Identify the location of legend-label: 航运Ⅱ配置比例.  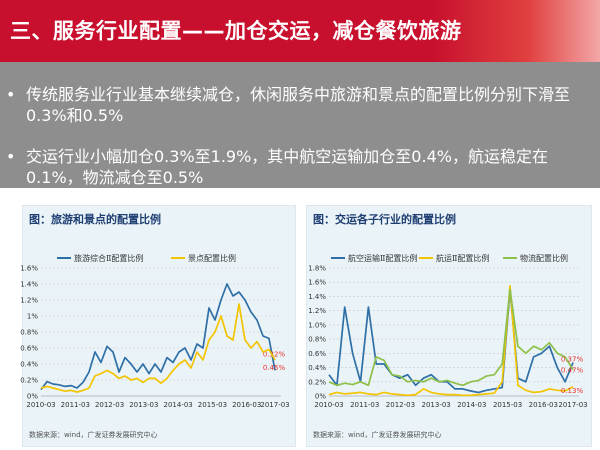
(462, 258).